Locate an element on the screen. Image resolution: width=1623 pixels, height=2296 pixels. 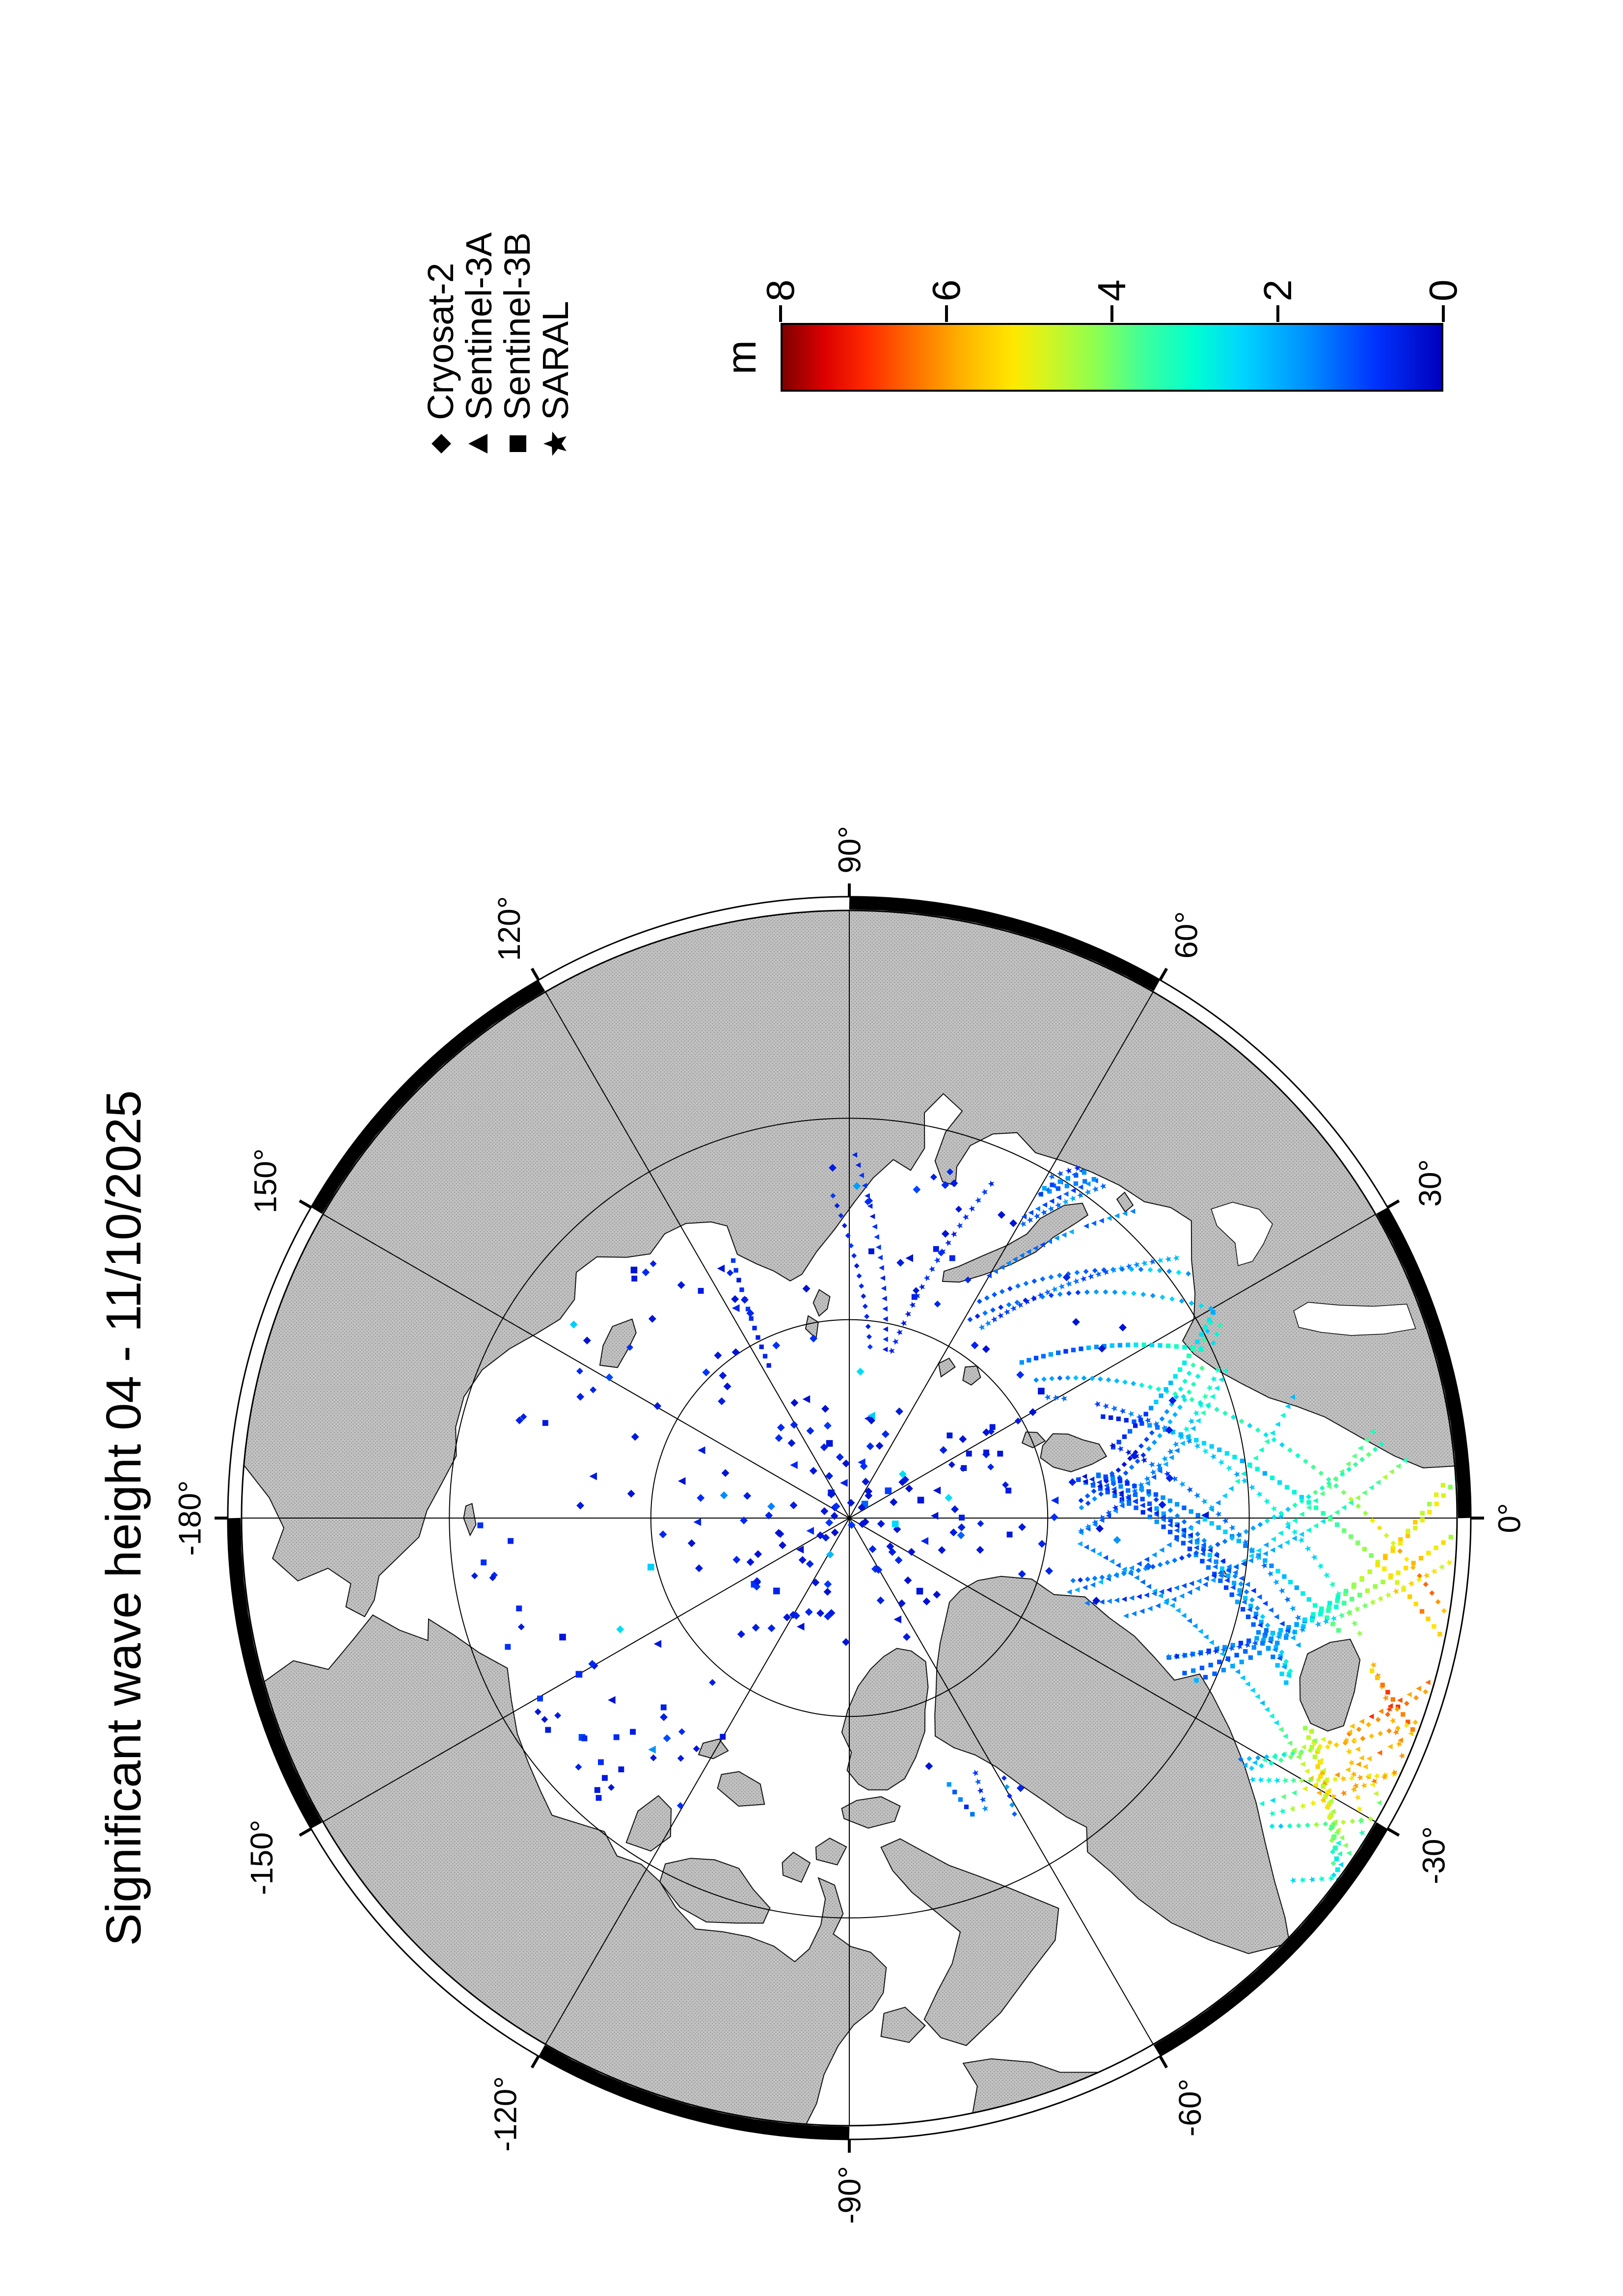
legend-item-saral: SARAL is located at coordinates (556, 344).